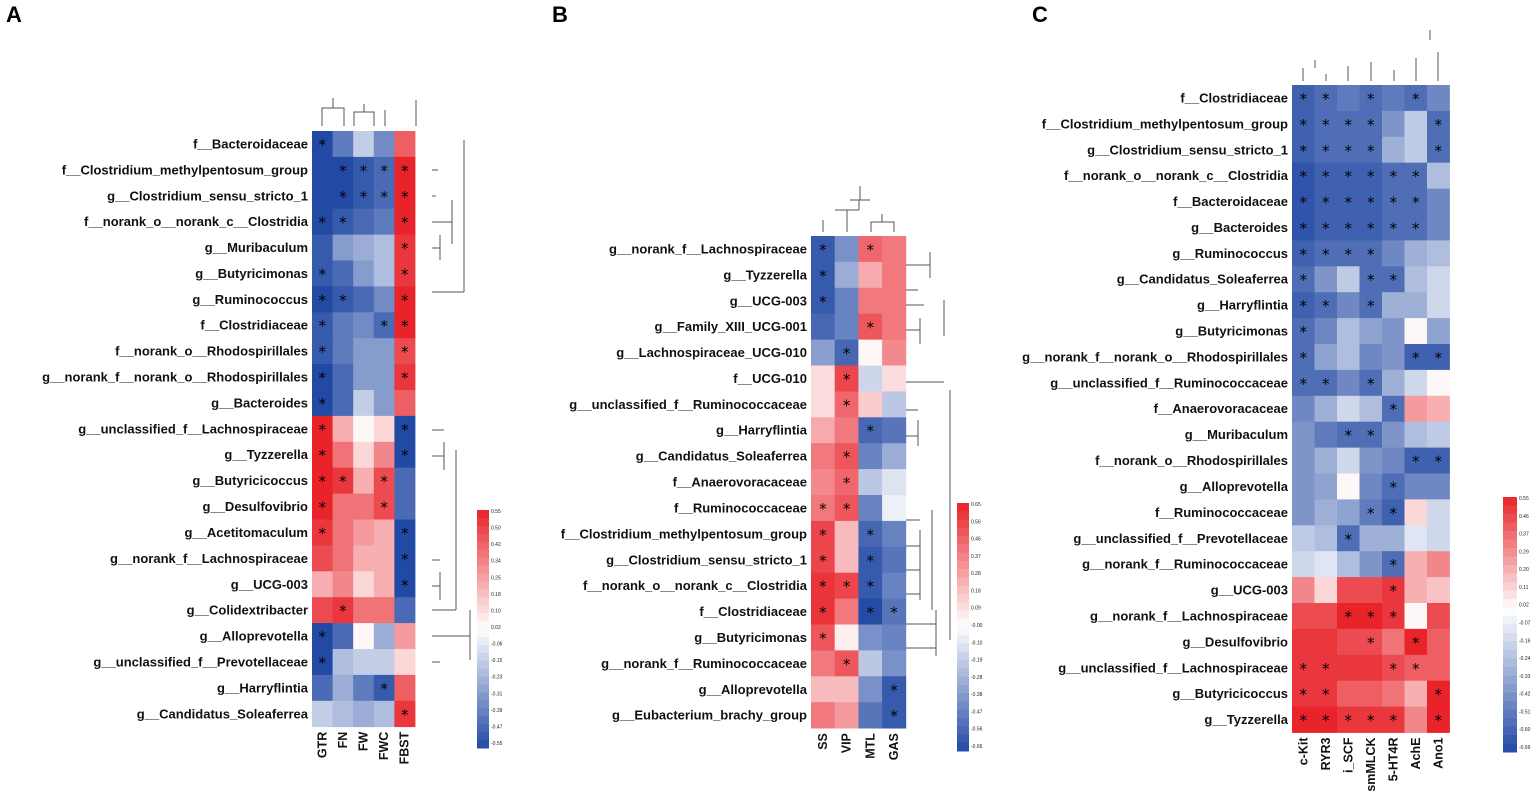  What do you see at coordinates (1524, 588) in the screenshot?
I see `legend-tick-label: 0.11` at bounding box center [1524, 588].